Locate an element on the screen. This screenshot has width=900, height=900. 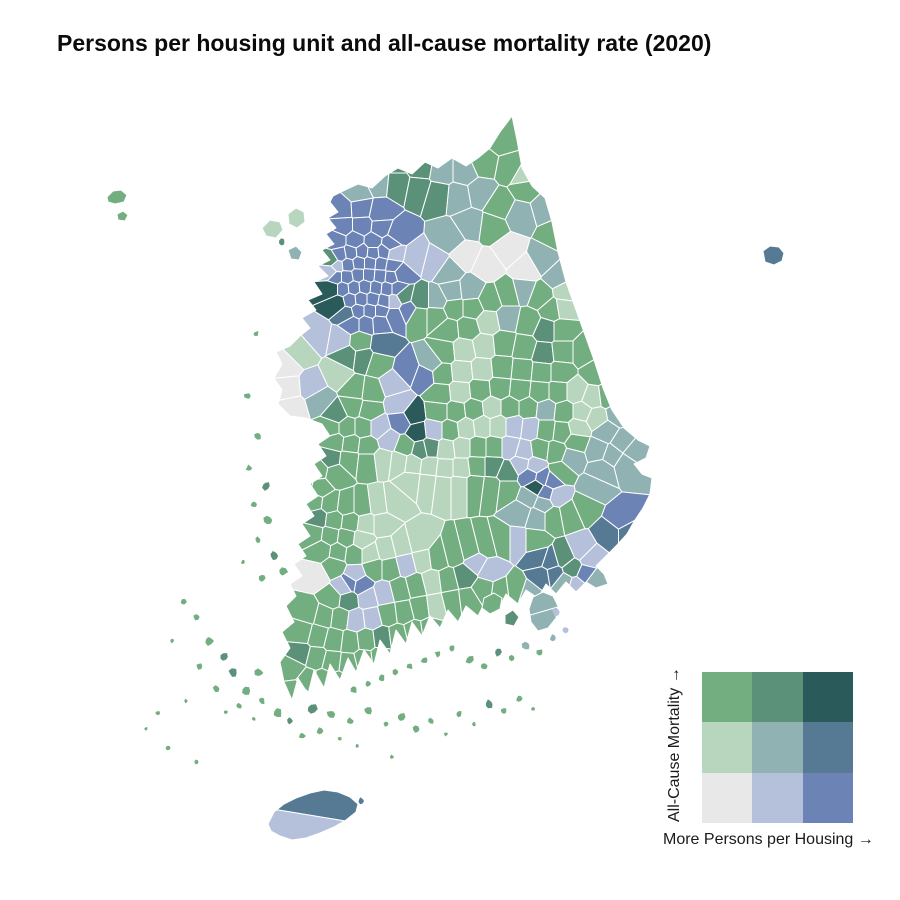
legend-y-label: All-Cause Mortality → is located at coordinates (674, 744).